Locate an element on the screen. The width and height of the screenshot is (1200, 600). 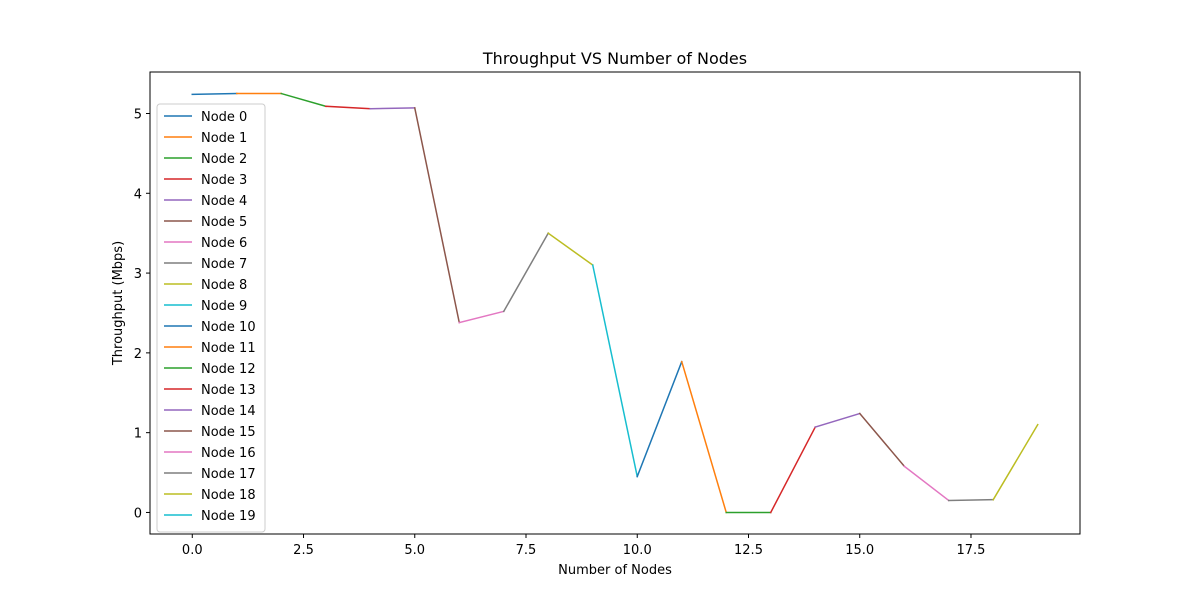
legend-label: Node 9 is located at coordinates (224, 306).